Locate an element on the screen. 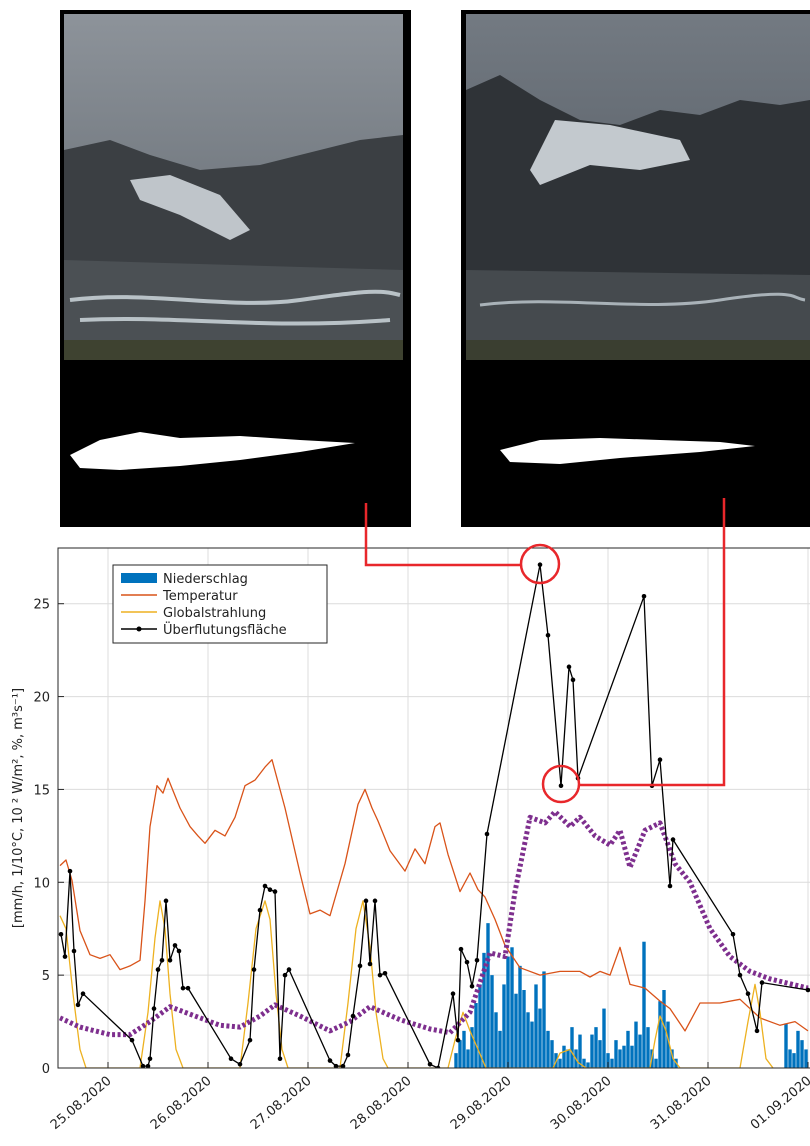 The image size is (810, 1146). x-tick-label: 01.09.2020 is located at coordinates (779, 1103).